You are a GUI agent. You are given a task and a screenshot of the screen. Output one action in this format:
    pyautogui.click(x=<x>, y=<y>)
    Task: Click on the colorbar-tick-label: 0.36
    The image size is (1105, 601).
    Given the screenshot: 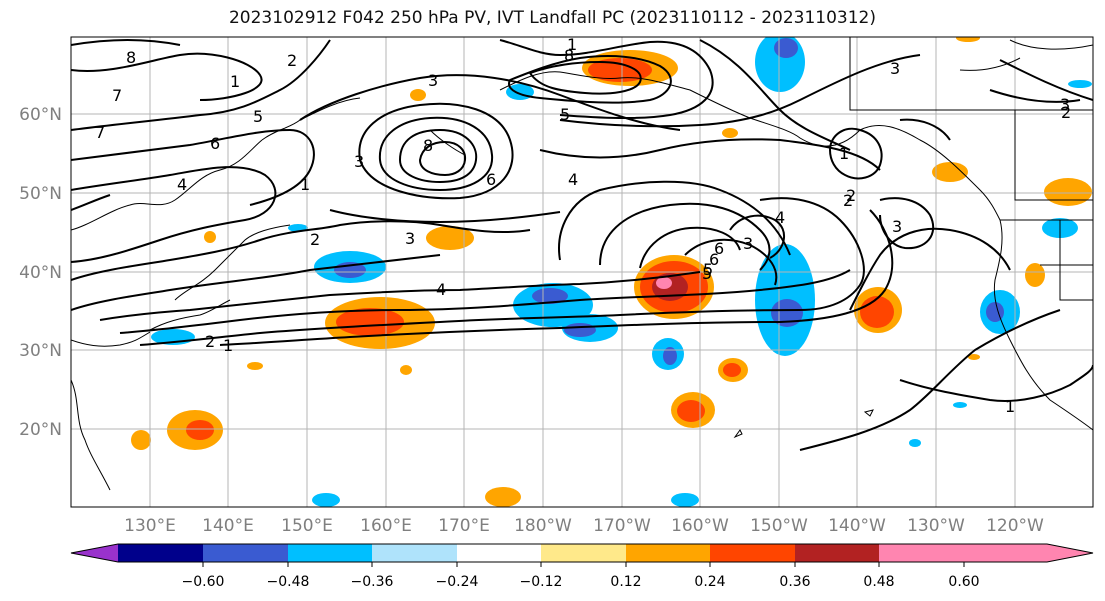 What is the action you would take?
    pyautogui.click(x=794, y=582)
    